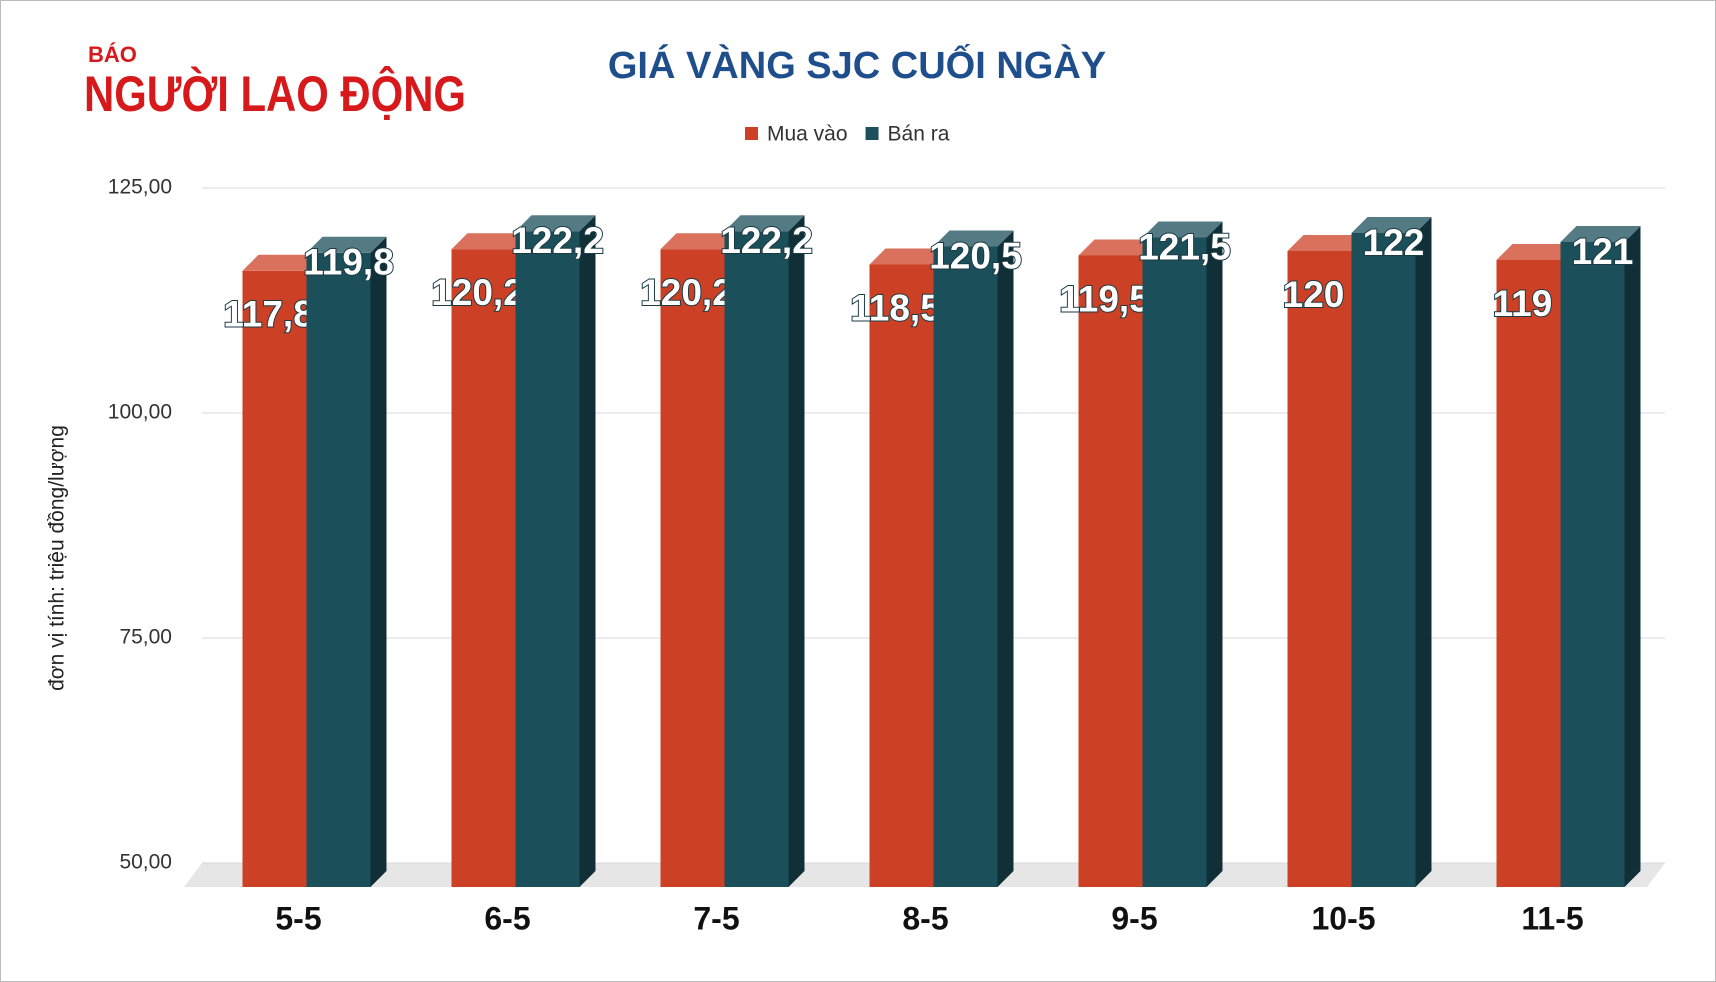 This screenshot has height=982, width=1716. Describe the element at coordinates (975, 255) in the screenshot. I see `data-label: 120,5` at that location.